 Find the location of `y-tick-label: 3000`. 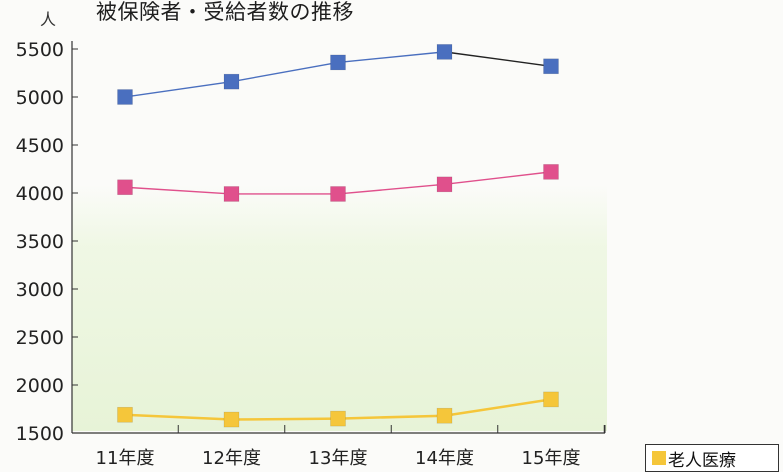

y-tick-label: 3000 is located at coordinates (40, 290).